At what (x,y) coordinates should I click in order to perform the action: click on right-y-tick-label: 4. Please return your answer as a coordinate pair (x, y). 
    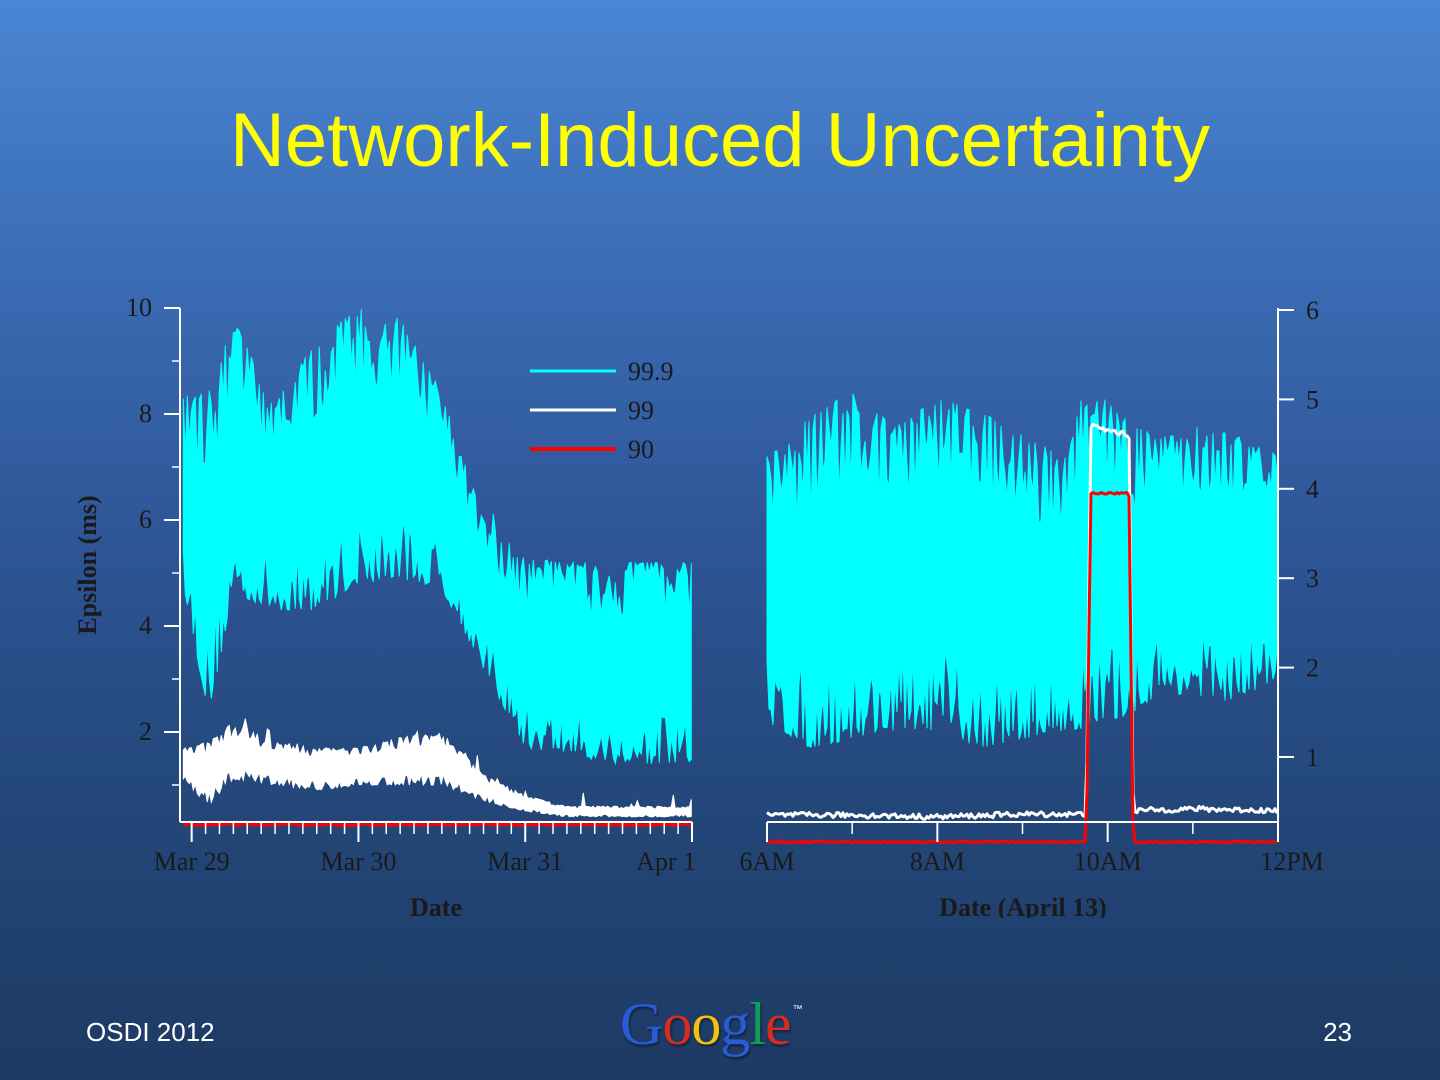
    Looking at the image, I should click on (1312, 489).